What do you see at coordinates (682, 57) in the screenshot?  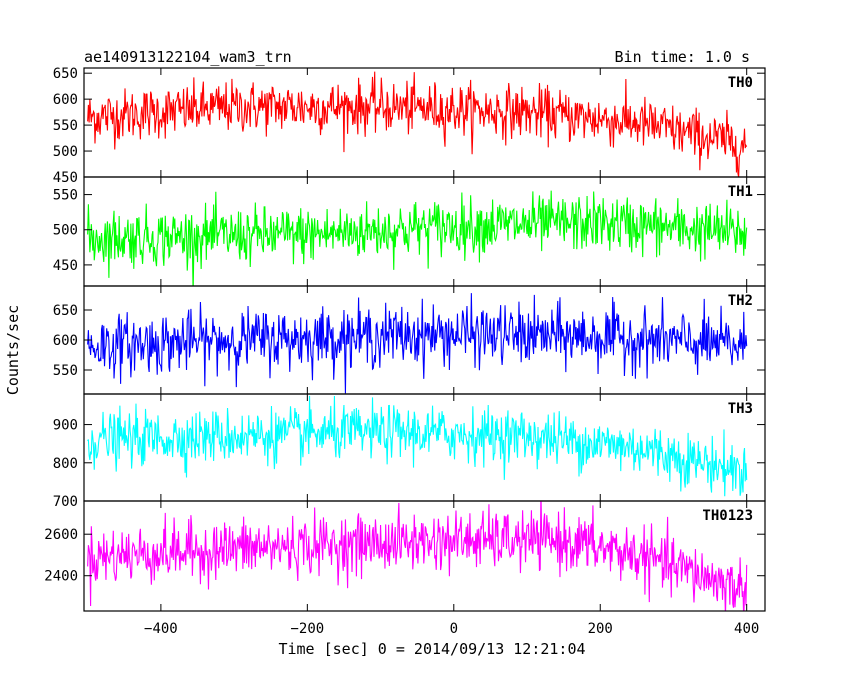 I see `bin-time-label: Bin time: 1.0 s` at bounding box center [682, 57].